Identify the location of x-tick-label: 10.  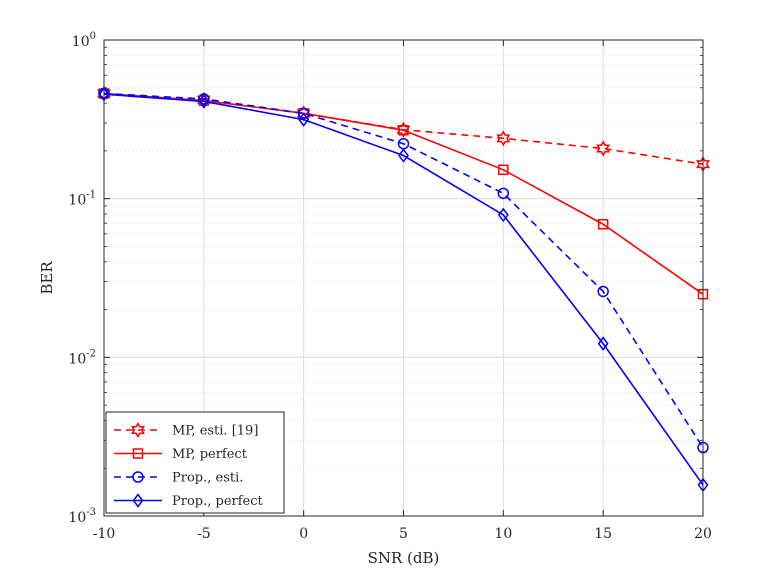
(503, 534).